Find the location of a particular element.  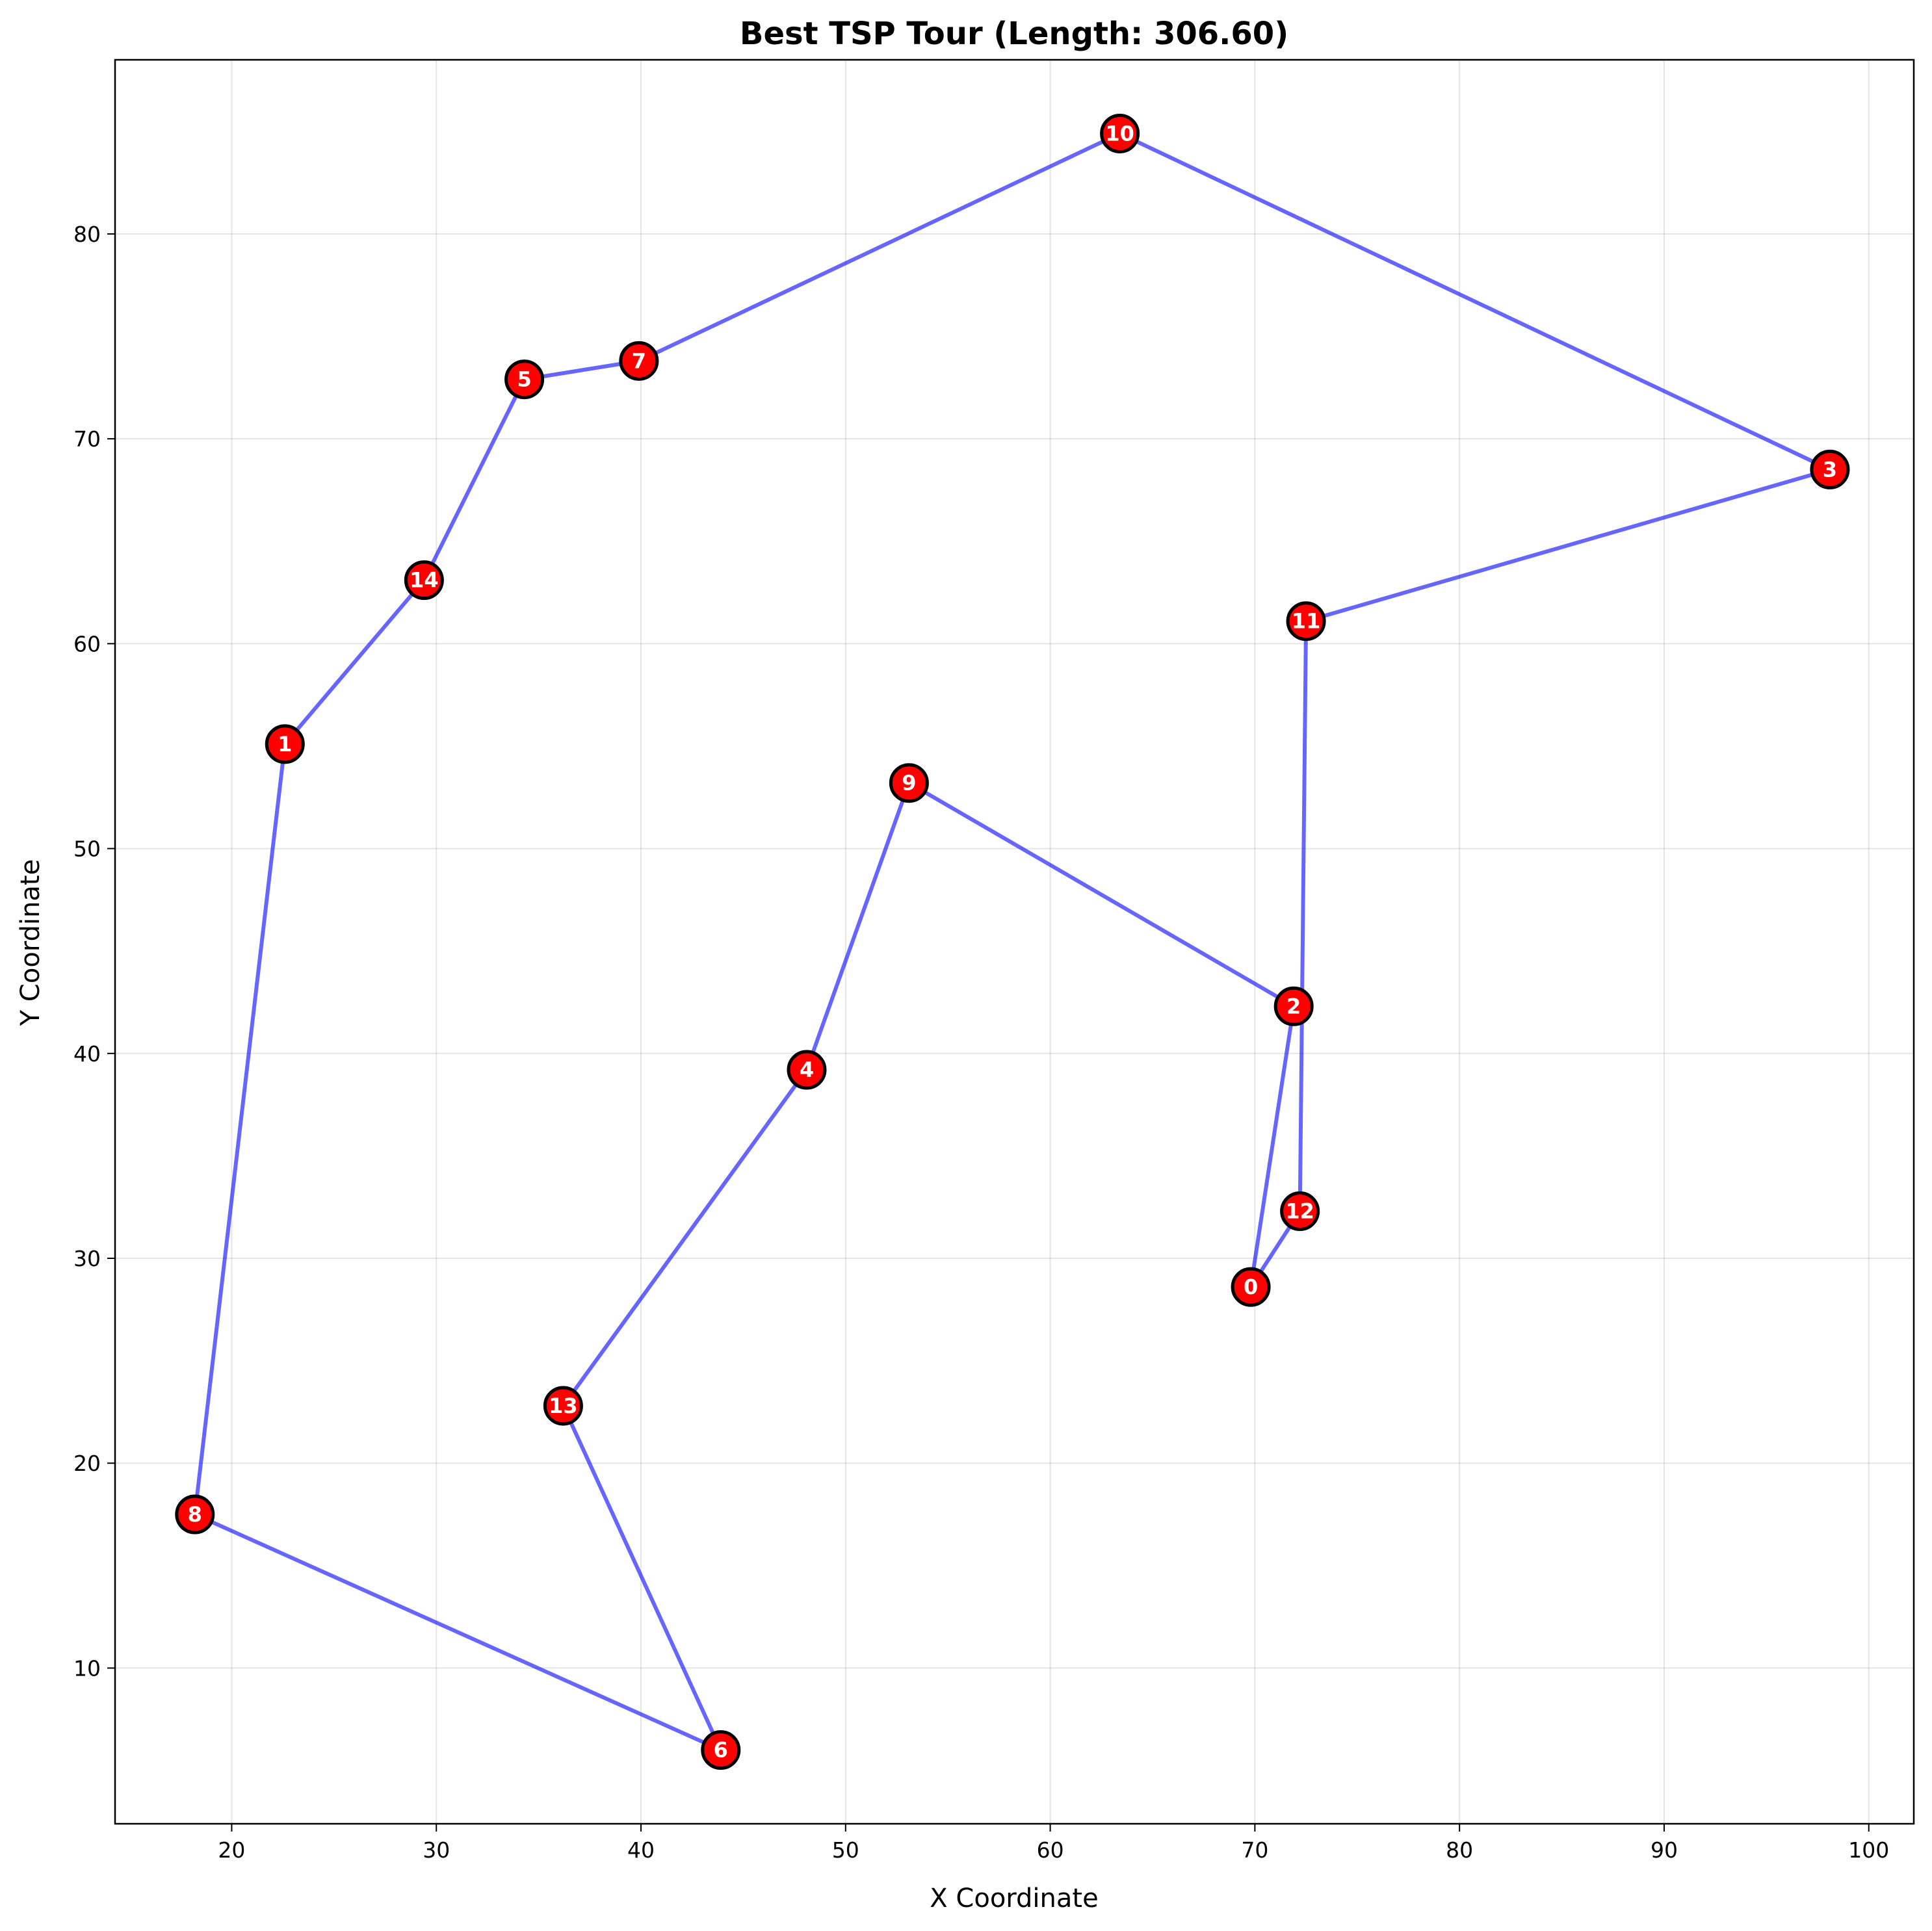

y-tick-label: 10 is located at coordinates (87, 1668).